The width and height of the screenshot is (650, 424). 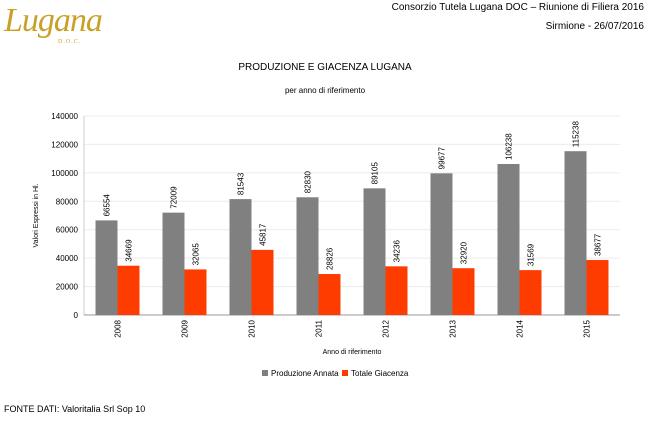 I want to click on data-label: 34669, so click(x=129, y=250).